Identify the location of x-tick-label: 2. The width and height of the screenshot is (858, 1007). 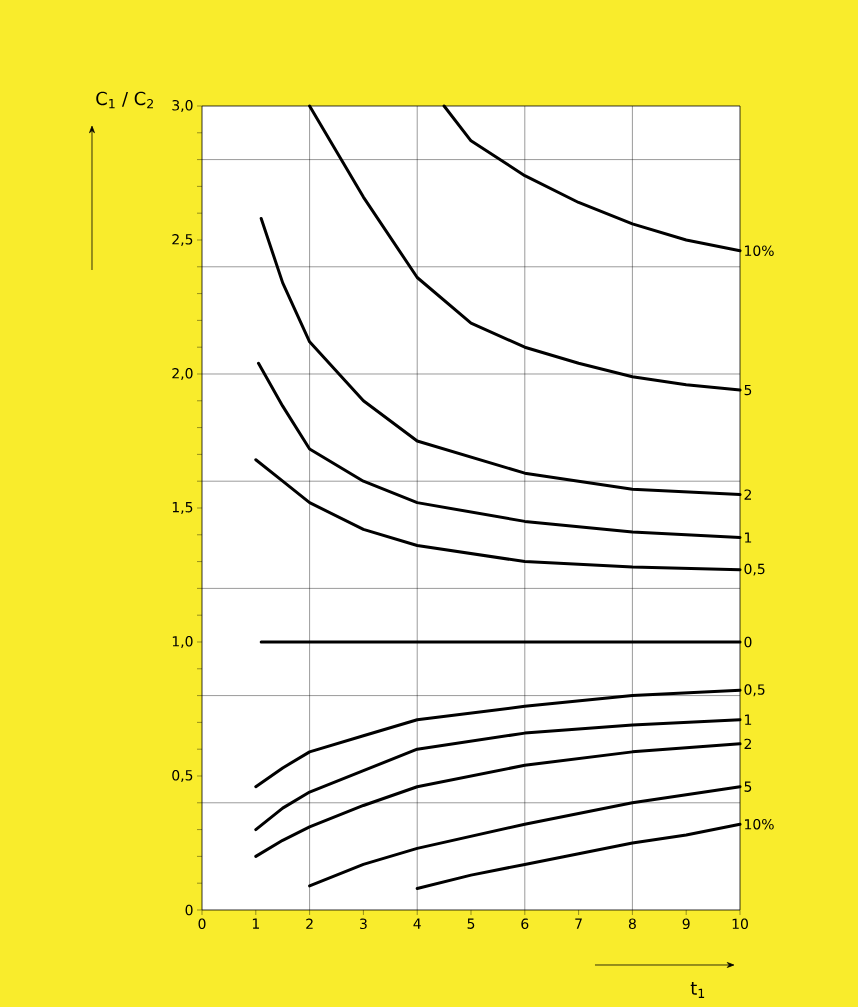
(309, 923).